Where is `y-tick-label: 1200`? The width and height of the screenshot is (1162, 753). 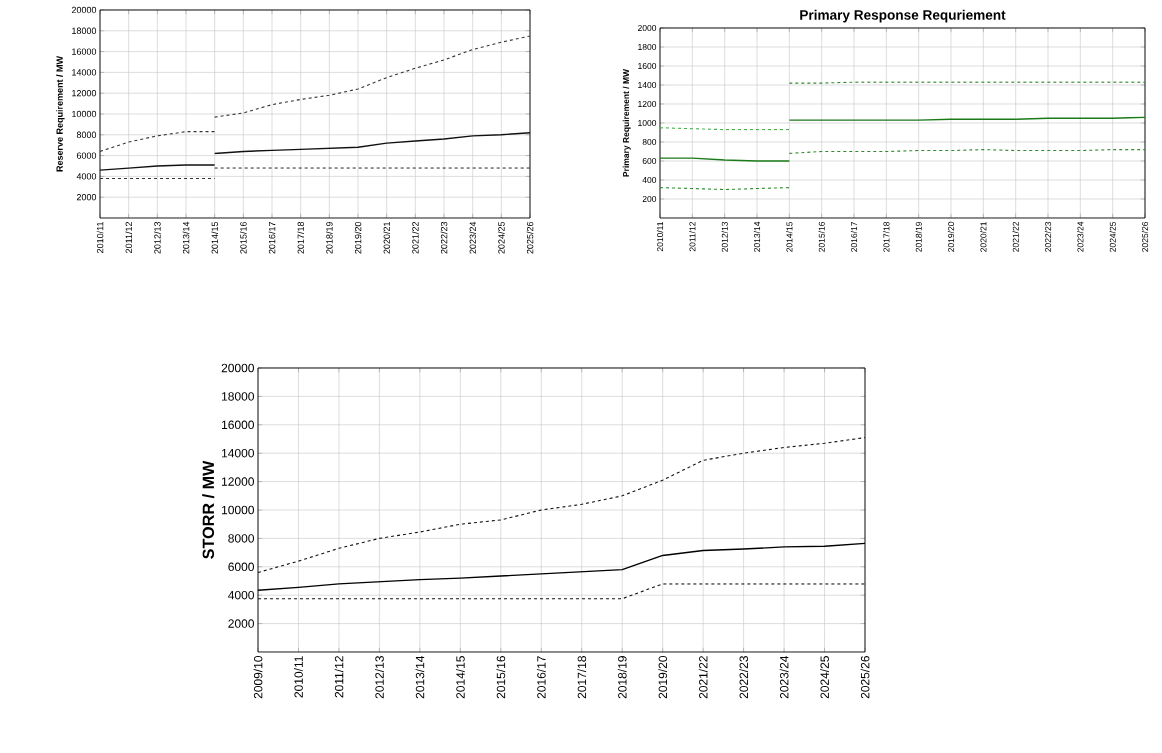 y-tick-label: 1200 is located at coordinates (647, 103).